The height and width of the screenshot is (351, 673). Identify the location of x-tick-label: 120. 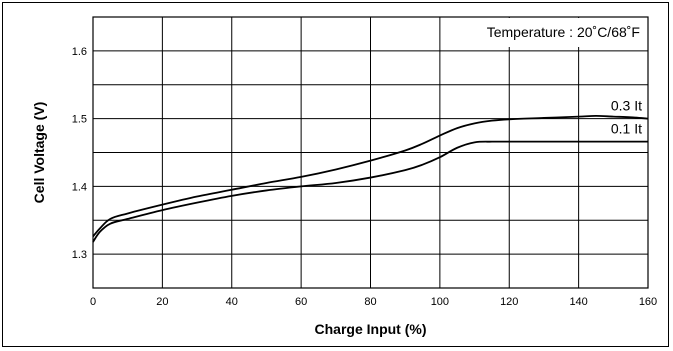
(509, 302).